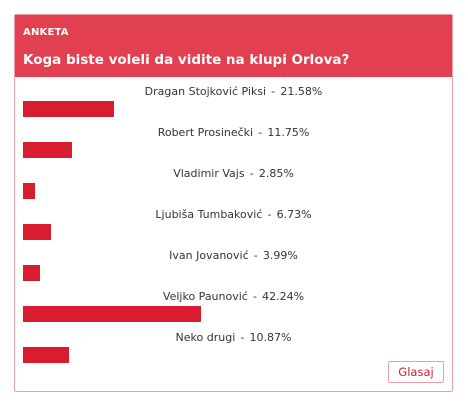 Image resolution: width=468 pixels, height=403 pixels. What do you see at coordinates (233, 192) in the screenshot?
I see `poll-option: Vladimir Vajs - 2.85%` at bounding box center [233, 192].